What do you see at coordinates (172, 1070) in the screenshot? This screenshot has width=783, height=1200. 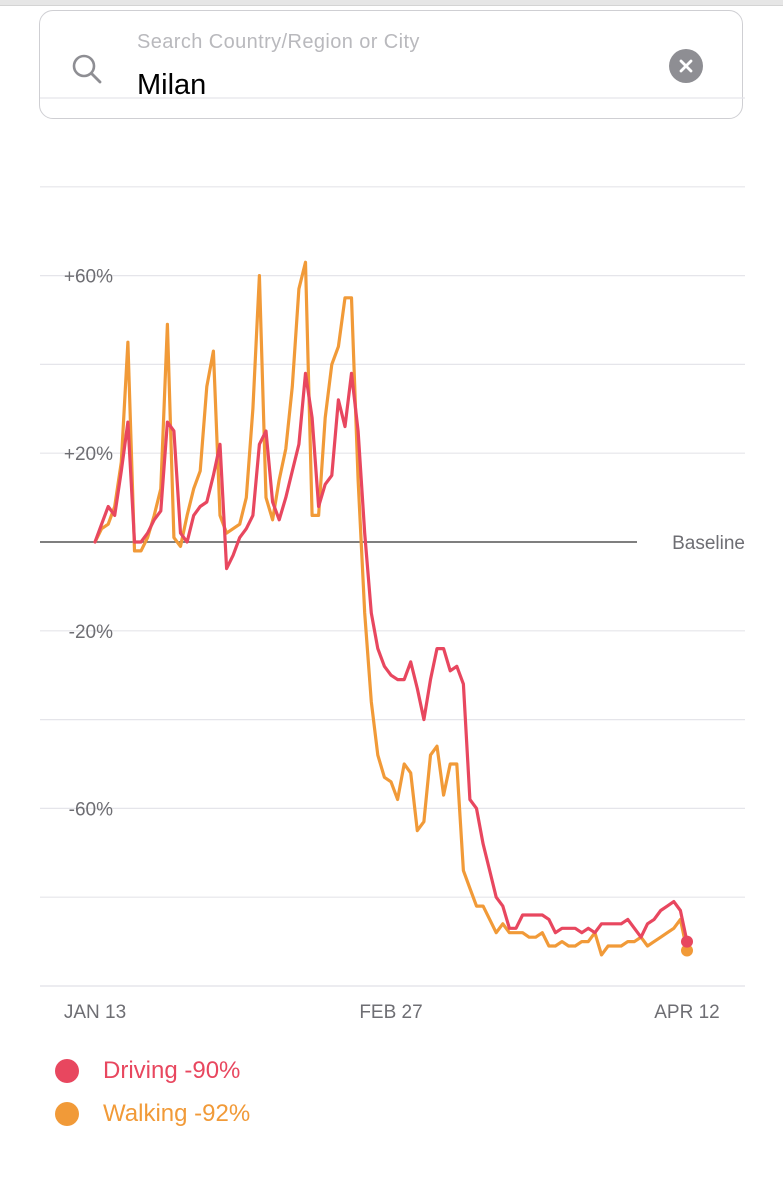 I see `legend-driving-label: Driving -90%` at bounding box center [172, 1070].